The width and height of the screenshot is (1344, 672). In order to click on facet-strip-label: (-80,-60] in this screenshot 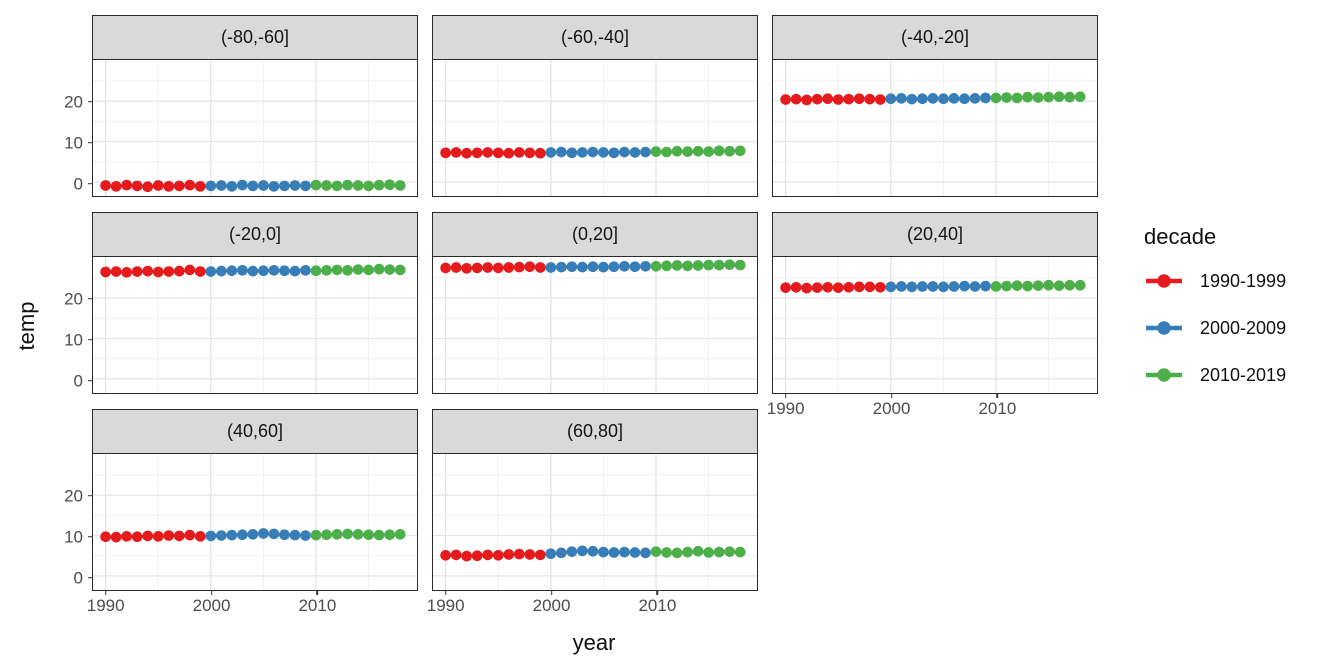, I will do `click(255, 37)`.